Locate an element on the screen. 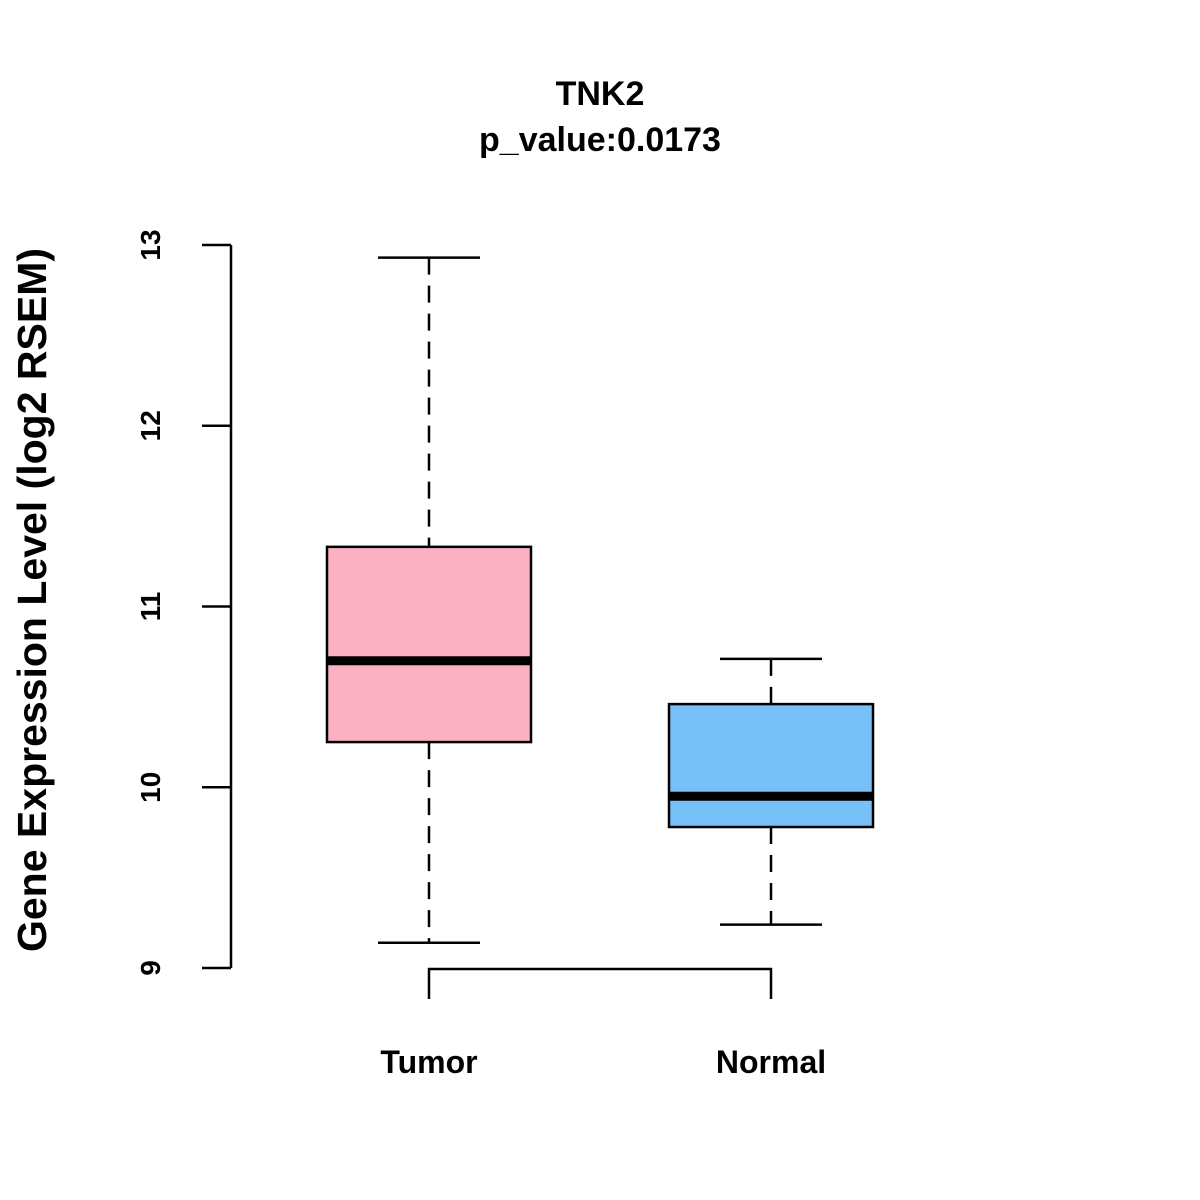  box-normal is located at coordinates (771, 791).